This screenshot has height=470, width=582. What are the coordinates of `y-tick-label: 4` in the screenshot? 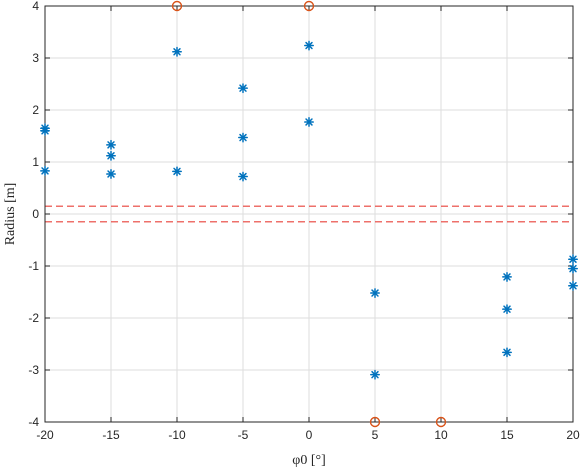 It's located at (35, 6).